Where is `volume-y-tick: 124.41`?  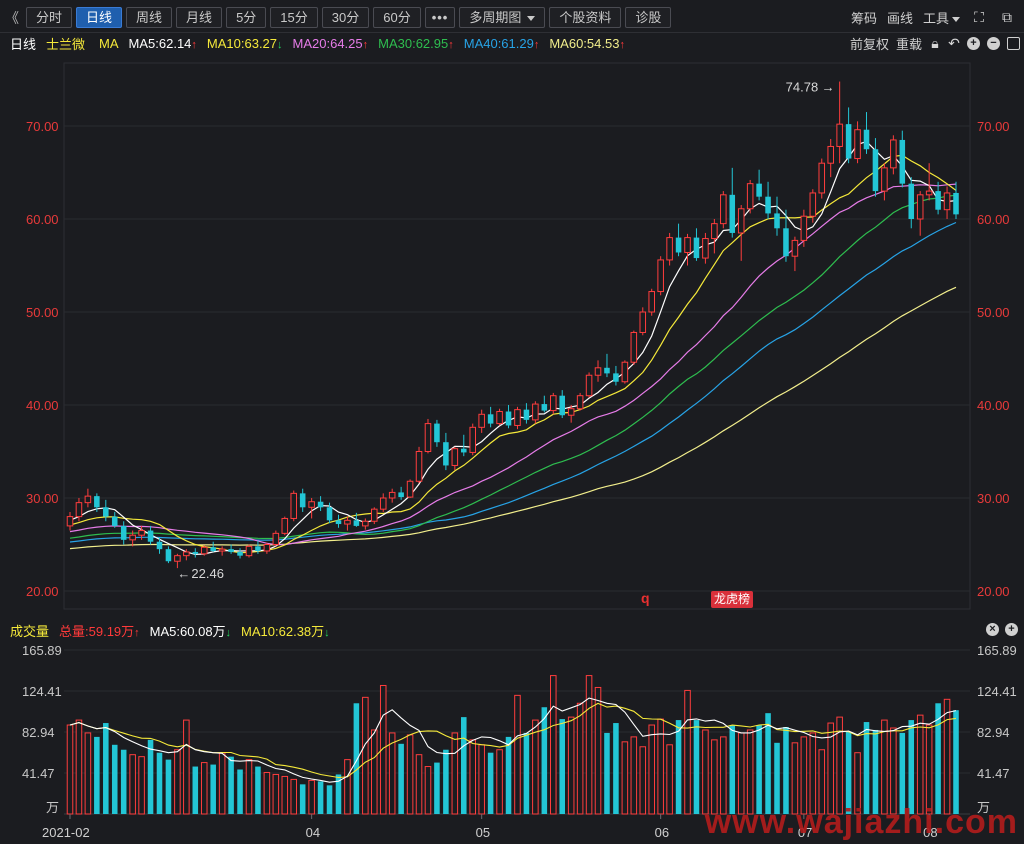 volume-y-tick: 124.41 is located at coordinates (42, 691).